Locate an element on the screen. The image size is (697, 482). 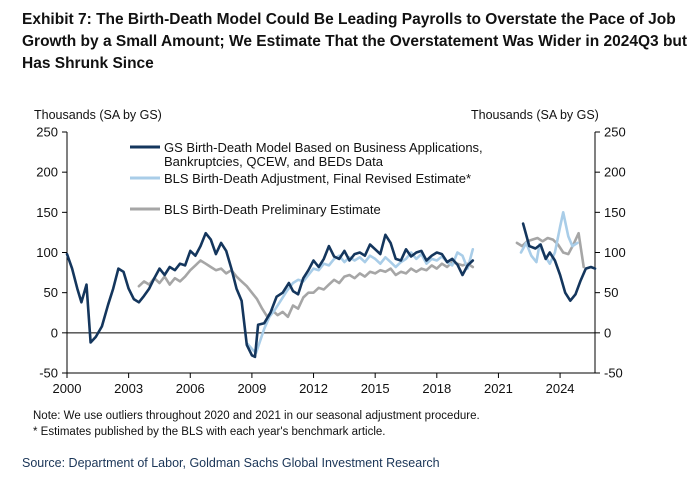
y-tick-label-left: 0 is located at coordinates (54, 332).